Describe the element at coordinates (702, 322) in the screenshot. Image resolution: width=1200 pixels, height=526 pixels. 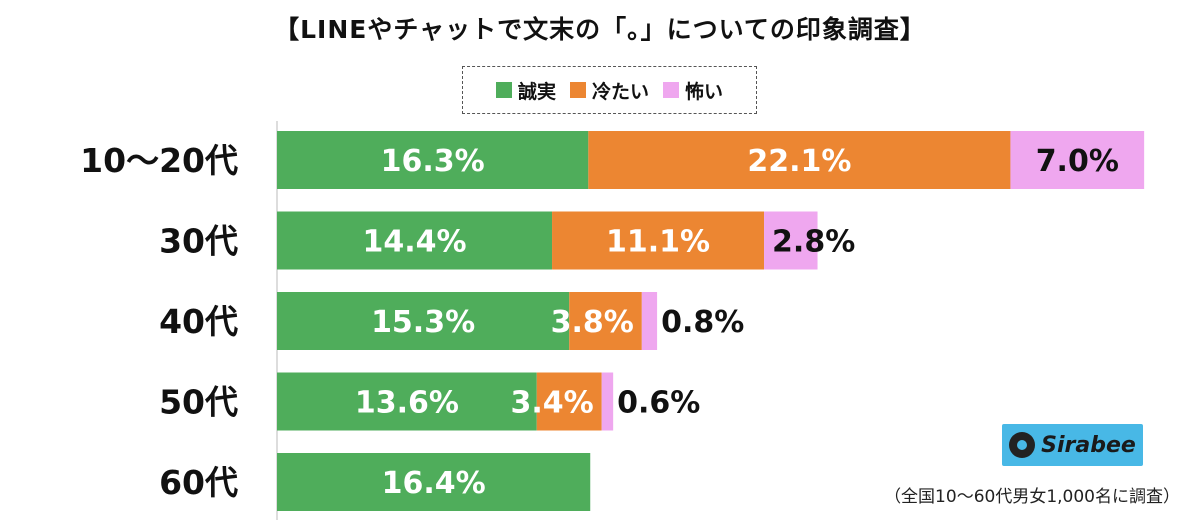
I see `data-label: 0.8%` at that location.